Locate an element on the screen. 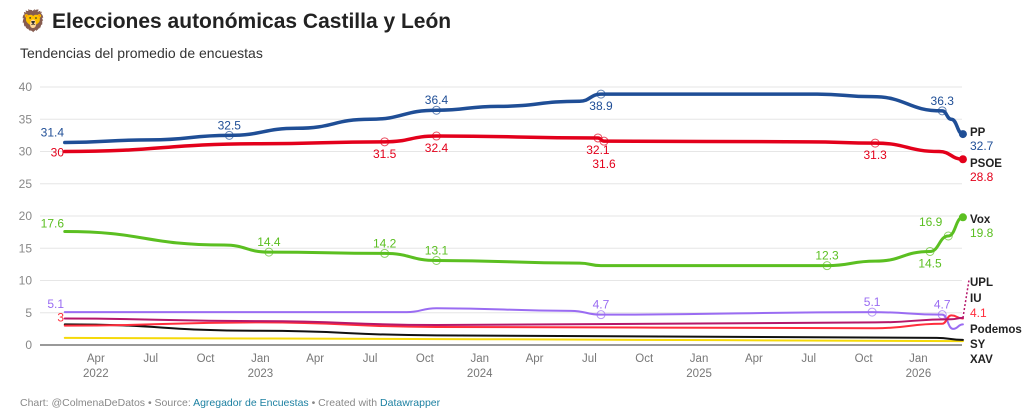 The width and height of the screenshot is (1024, 412). datawrapper-link: Datawrapper is located at coordinates (410, 403).